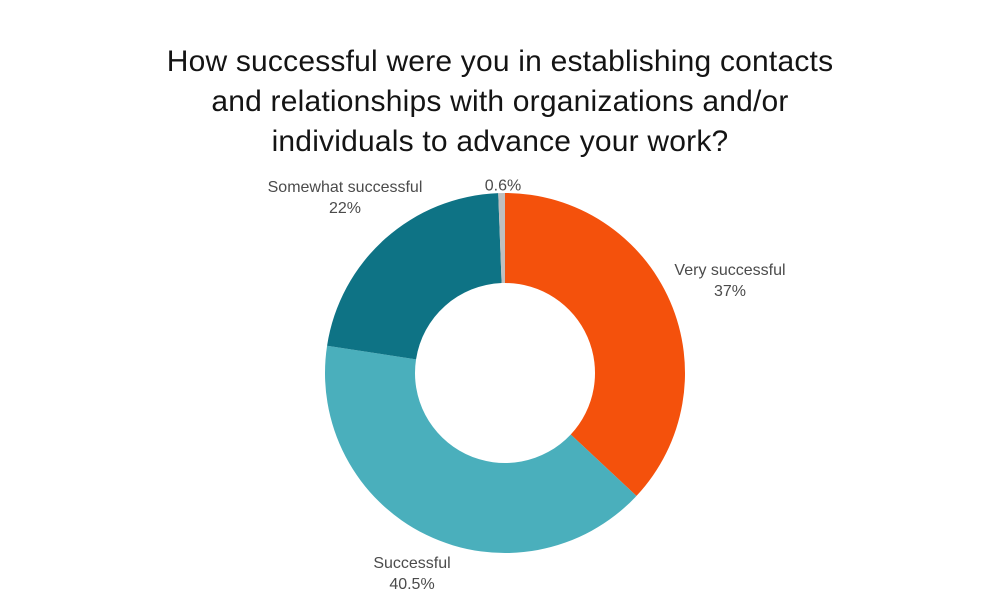  What do you see at coordinates (412, 584) in the screenshot?
I see `slice-label-value: 40.5%` at bounding box center [412, 584].